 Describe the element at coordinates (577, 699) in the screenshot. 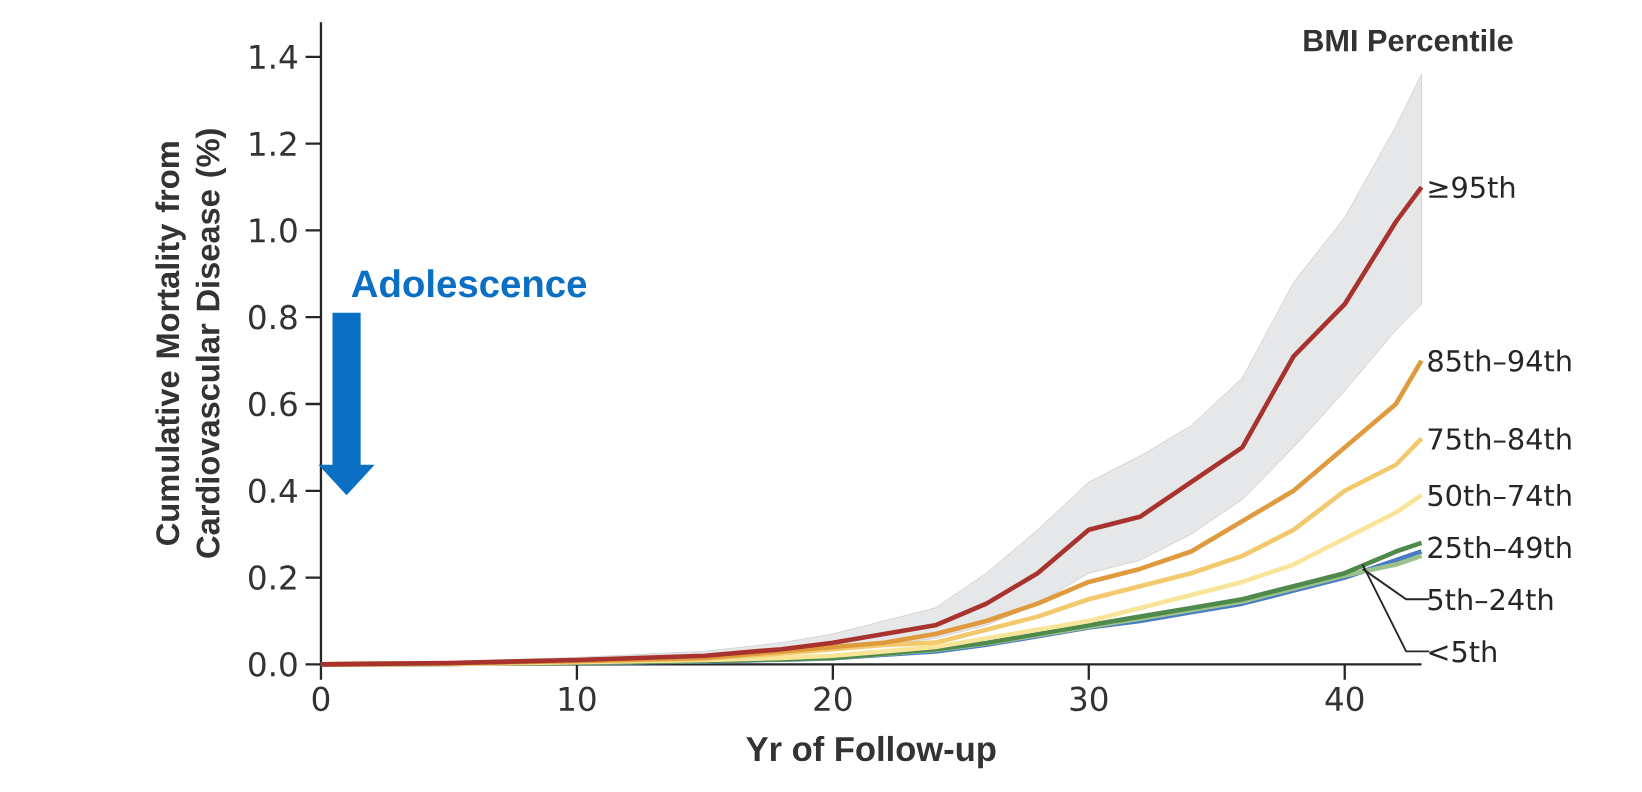

I see `x-tick-label: 10` at that location.